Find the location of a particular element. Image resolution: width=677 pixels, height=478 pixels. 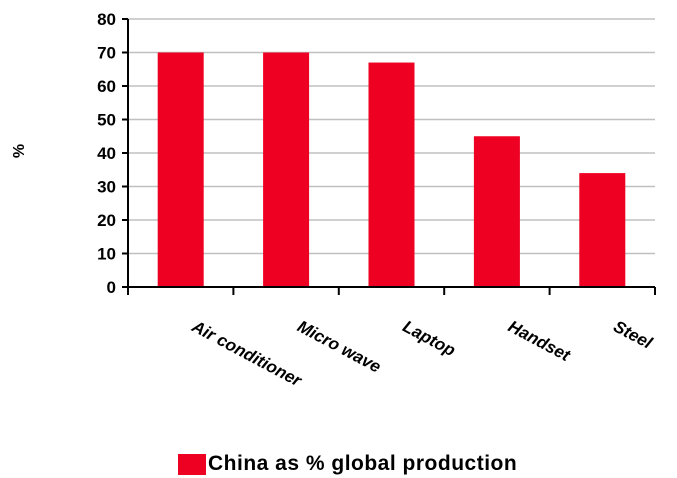

legend-swatch is located at coordinates (192, 464).